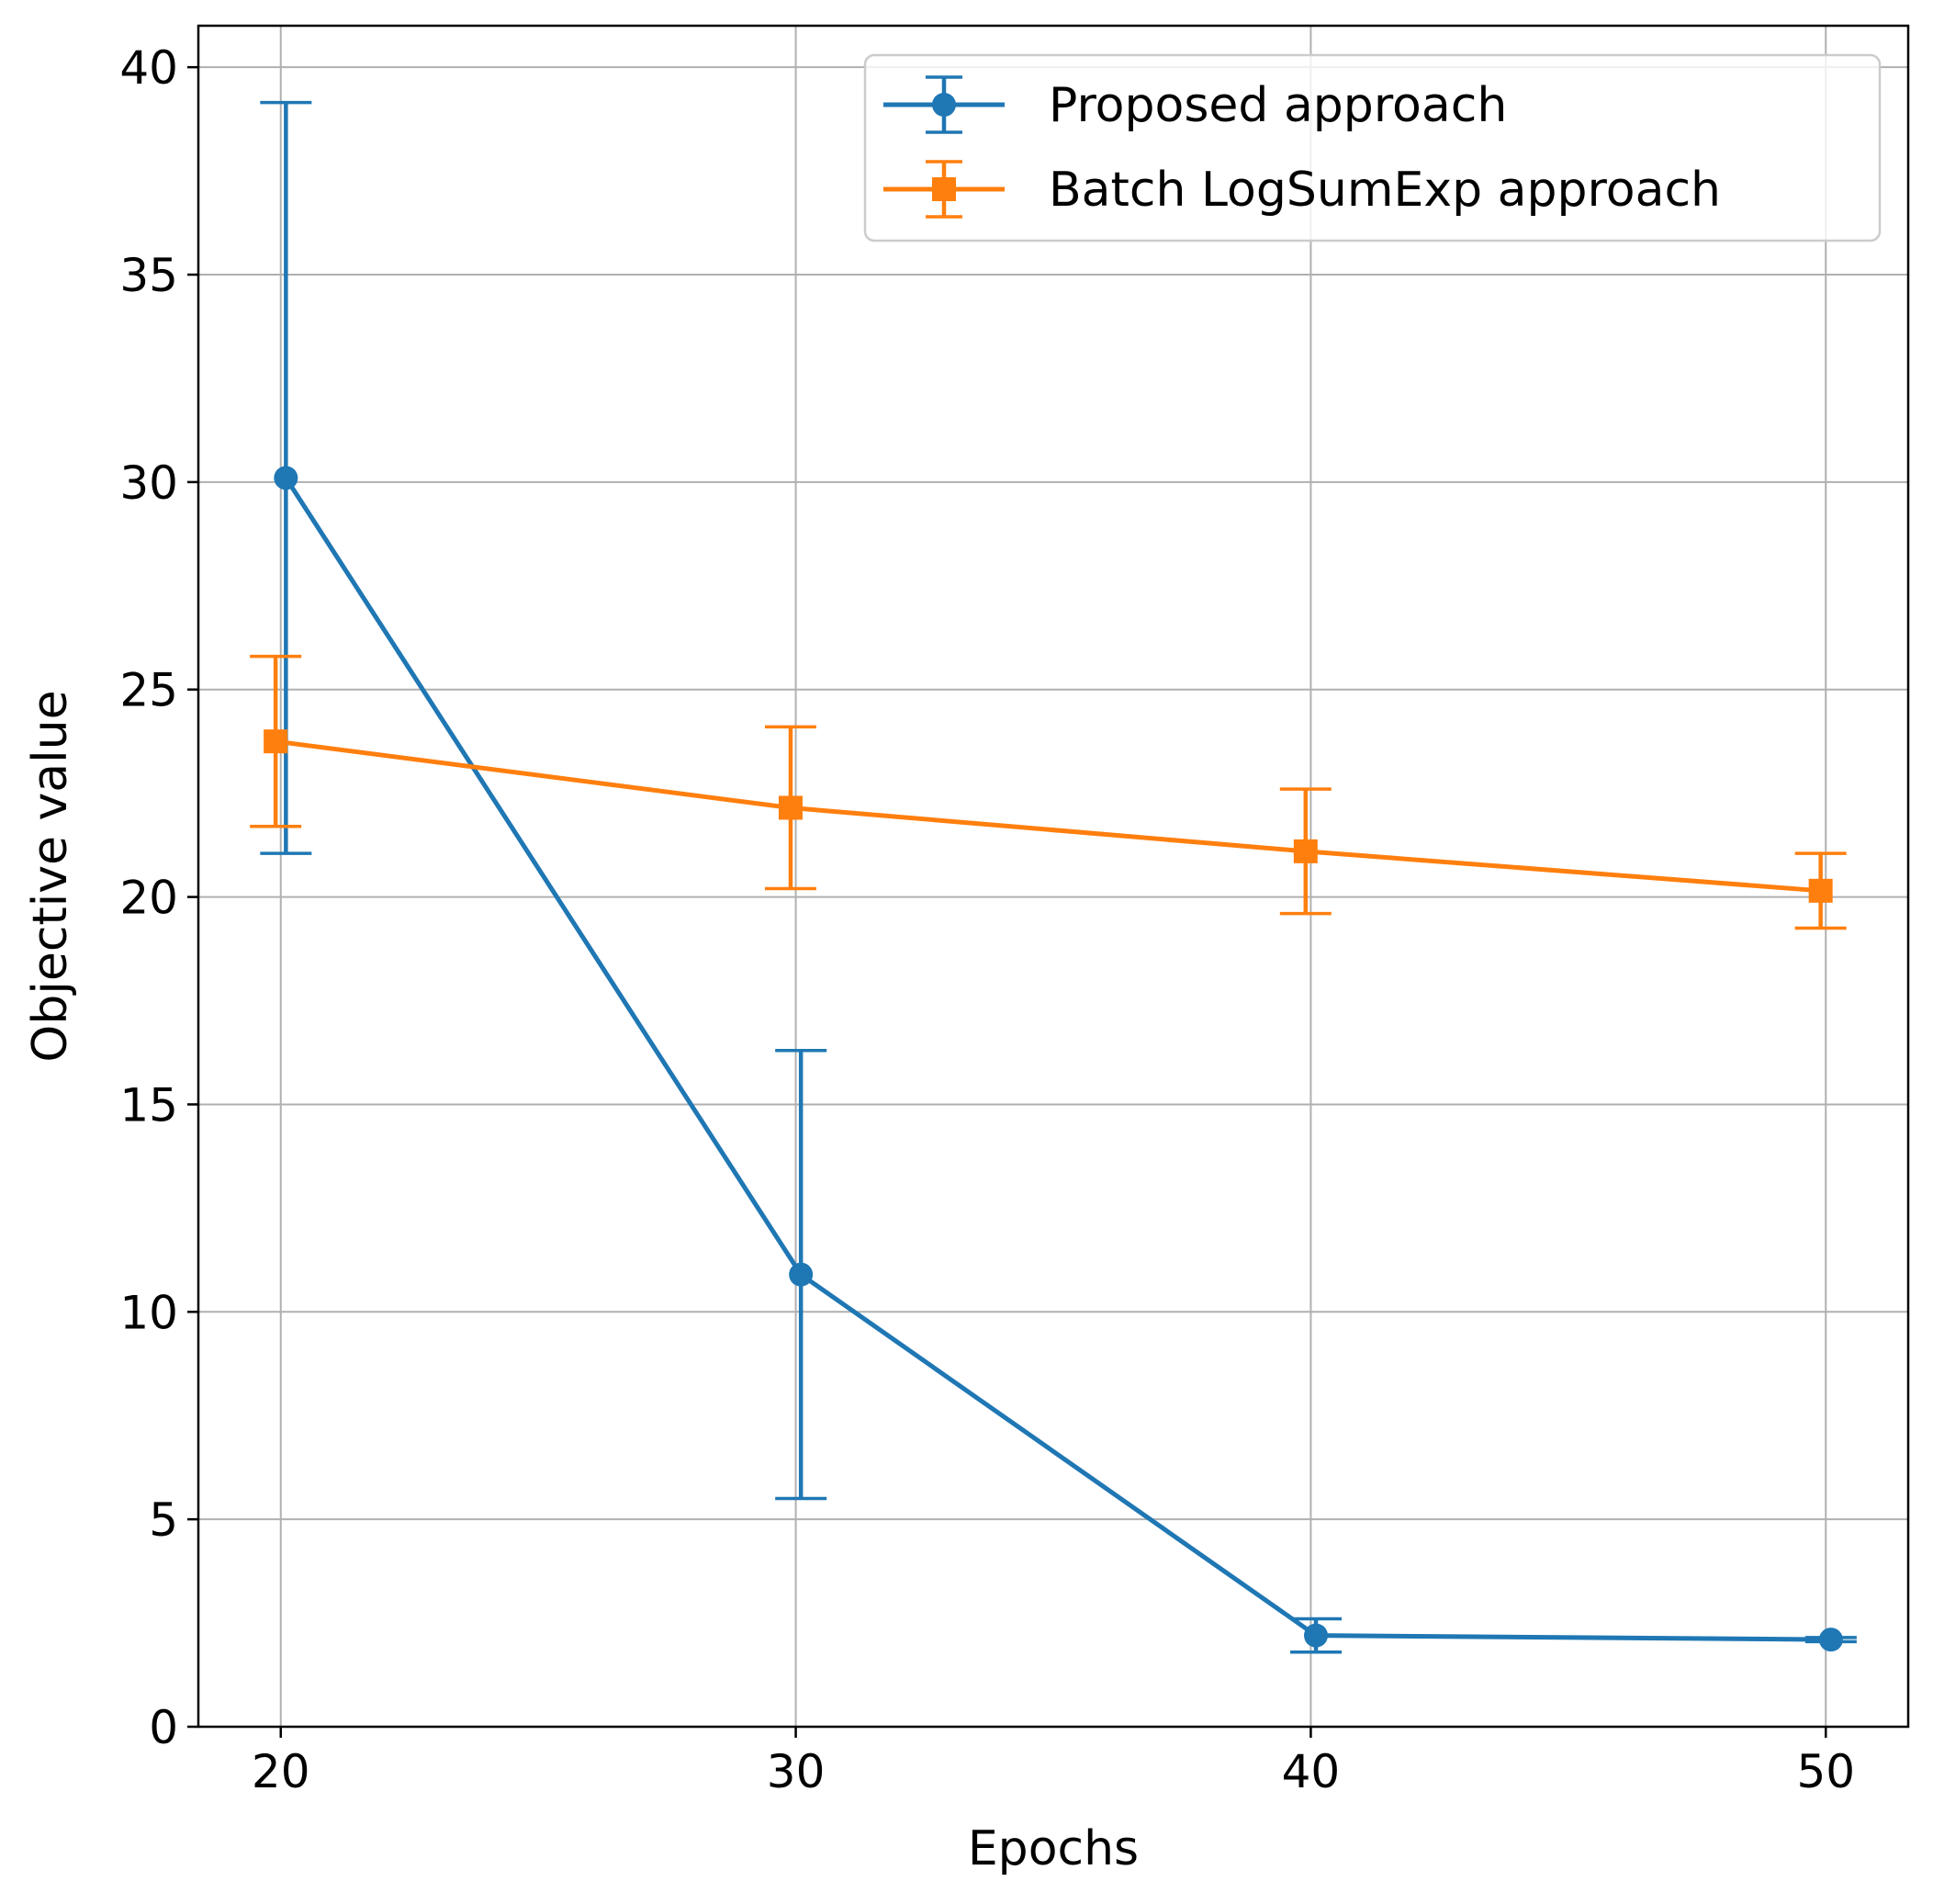  I want to click on legend-entry: Batch LogSumExp approach, so click(1302, 189).